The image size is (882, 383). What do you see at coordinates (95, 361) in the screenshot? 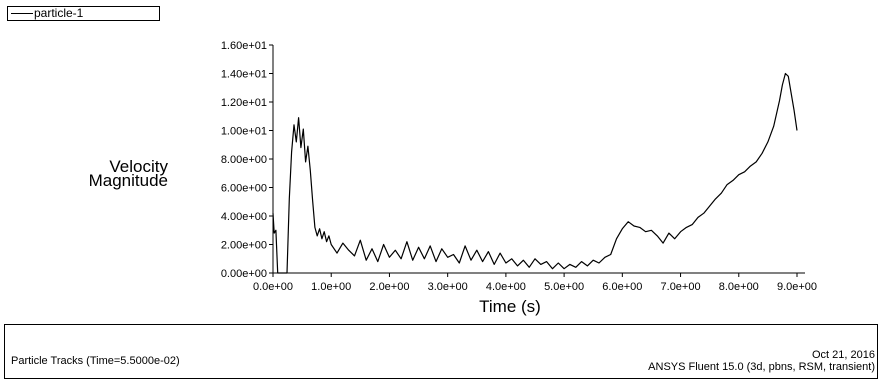
I see `footer-title: Particle Tracks (Time=5.5000e-02)` at bounding box center [95, 361].